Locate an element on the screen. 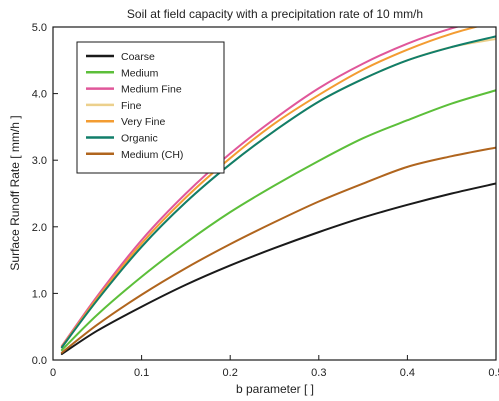 This screenshot has height=401, width=499. legend-label-coarse: Coarse is located at coordinates (138, 57).